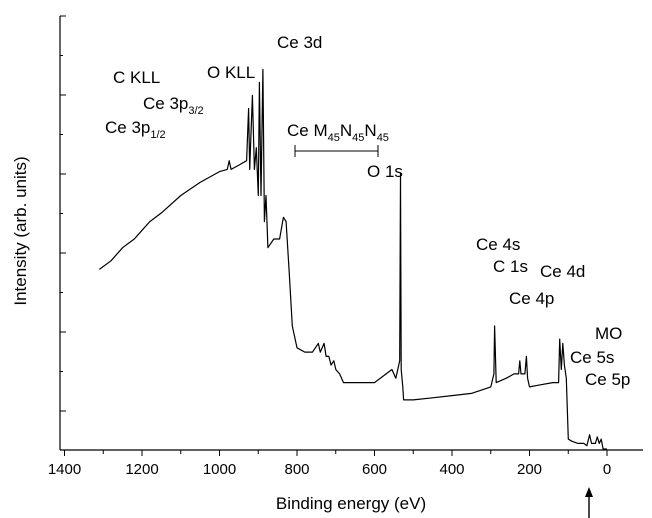 This screenshot has height=518, width=652. What do you see at coordinates (20, 230) in the screenshot?
I see `y-axis-label: Intensity (arb. units)` at bounding box center [20, 230].